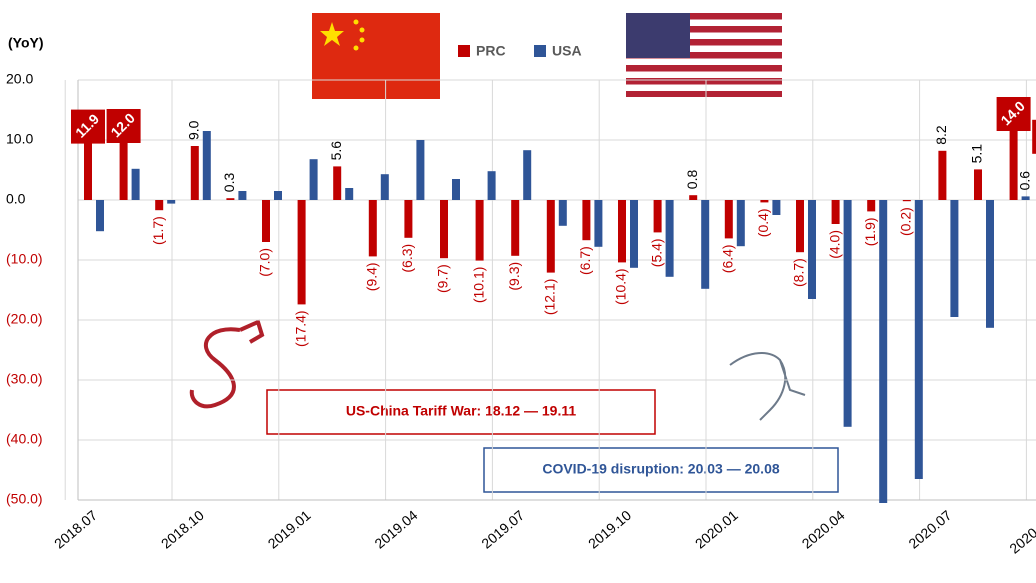  Describe the element at coordinates (443, 278) in the screenshot. I see `value-label: (9.7)` at that location.